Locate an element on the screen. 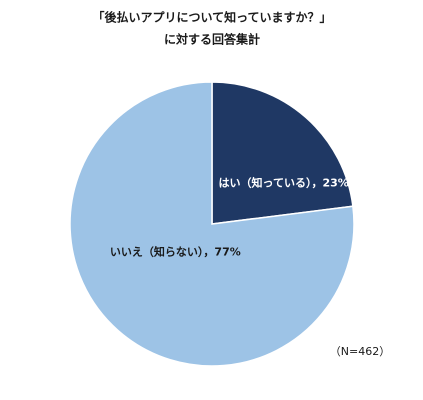 The image size is (423, 400). data-label: いいえ（知らない），77% is located at coordinates (175, 252).